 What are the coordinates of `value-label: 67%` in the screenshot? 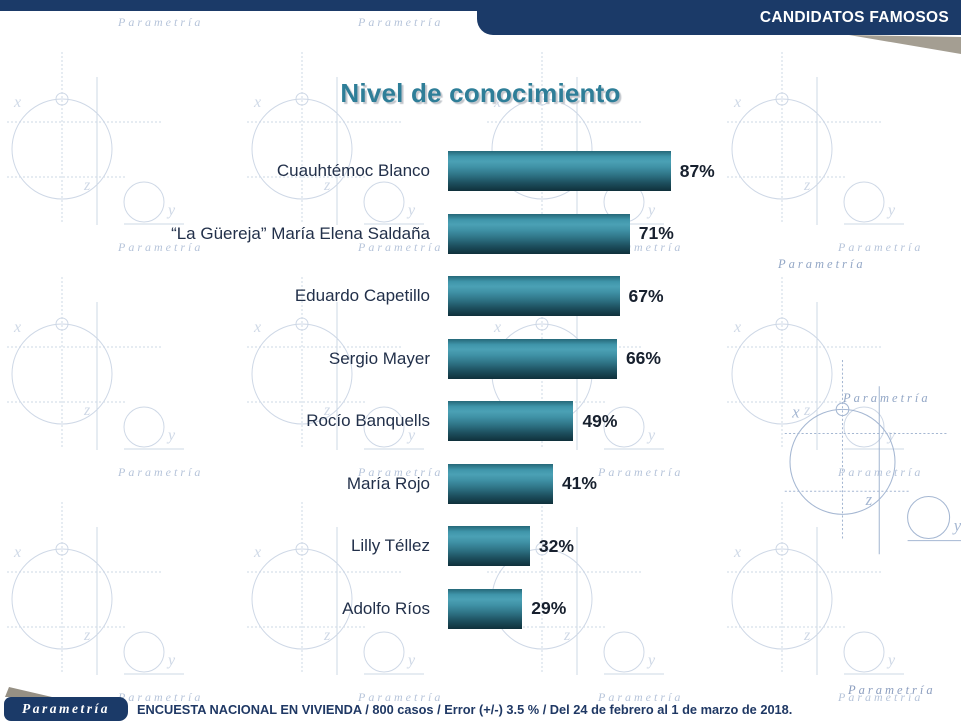 It's located at (646, 295).